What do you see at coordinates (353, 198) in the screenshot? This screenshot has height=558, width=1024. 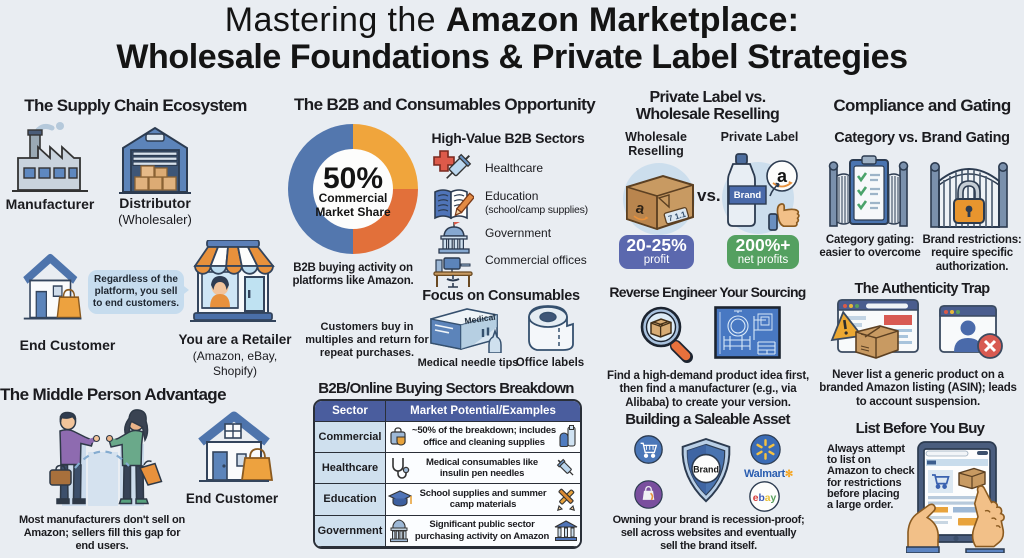 I see `svg-text: Commercial` at bounding box center [353, 198].